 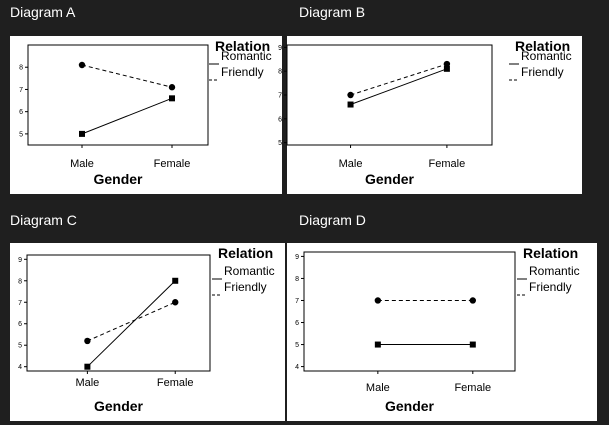 What do you see at coordinates (242, 46) in the screenshot?
I see `diagram-a-legend-title: Relation` at bounding box center [242, 46].